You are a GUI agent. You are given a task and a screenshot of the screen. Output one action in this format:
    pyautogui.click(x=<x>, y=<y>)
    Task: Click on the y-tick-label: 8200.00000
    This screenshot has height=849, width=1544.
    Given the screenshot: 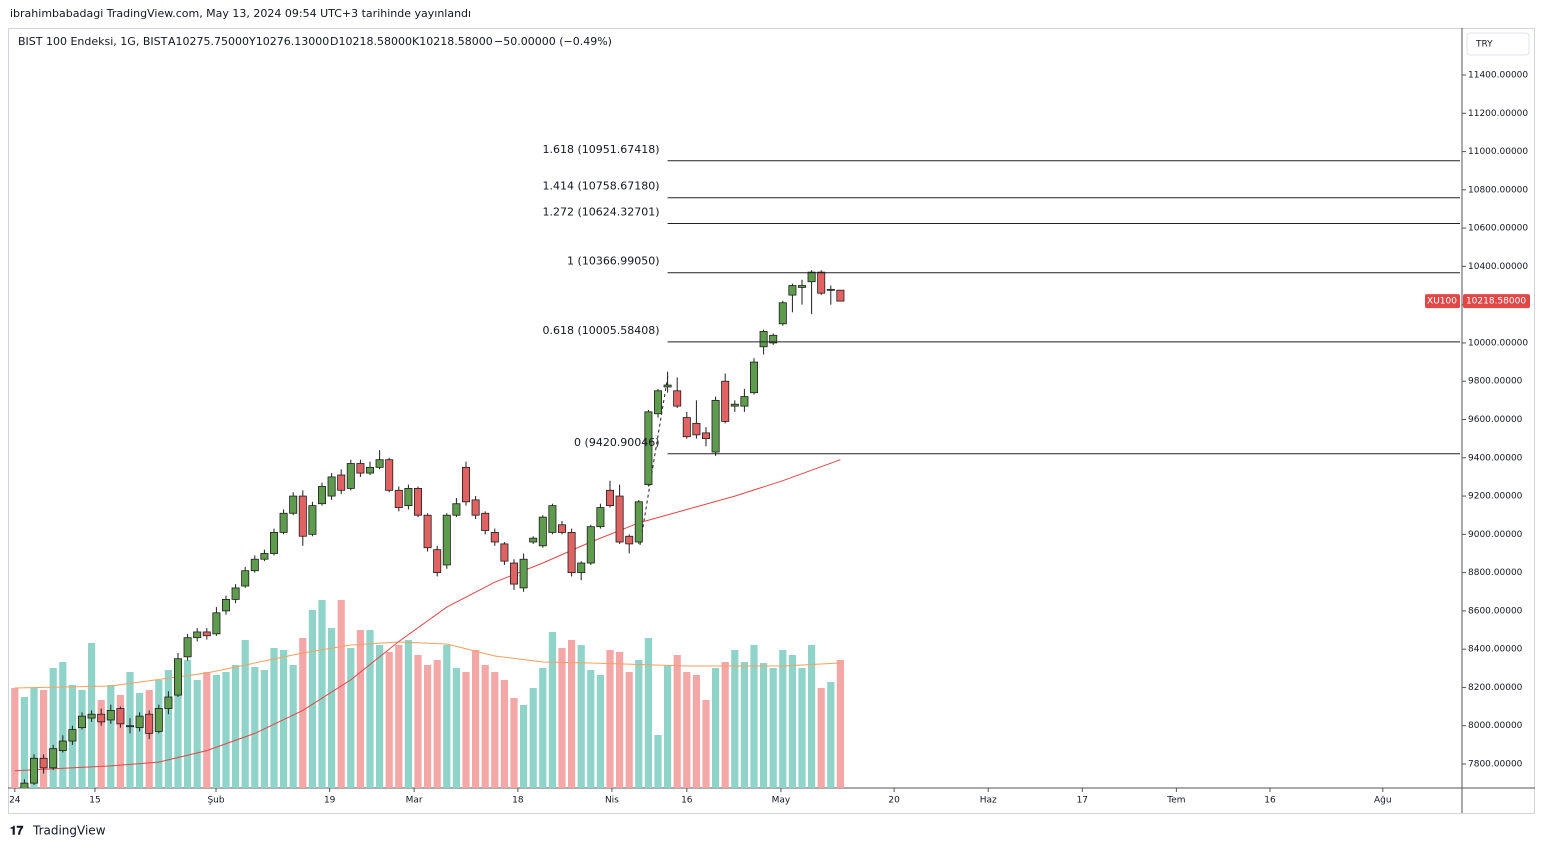 What is the action you would take?
    pyautogui.click(x=1495, y=688)
    